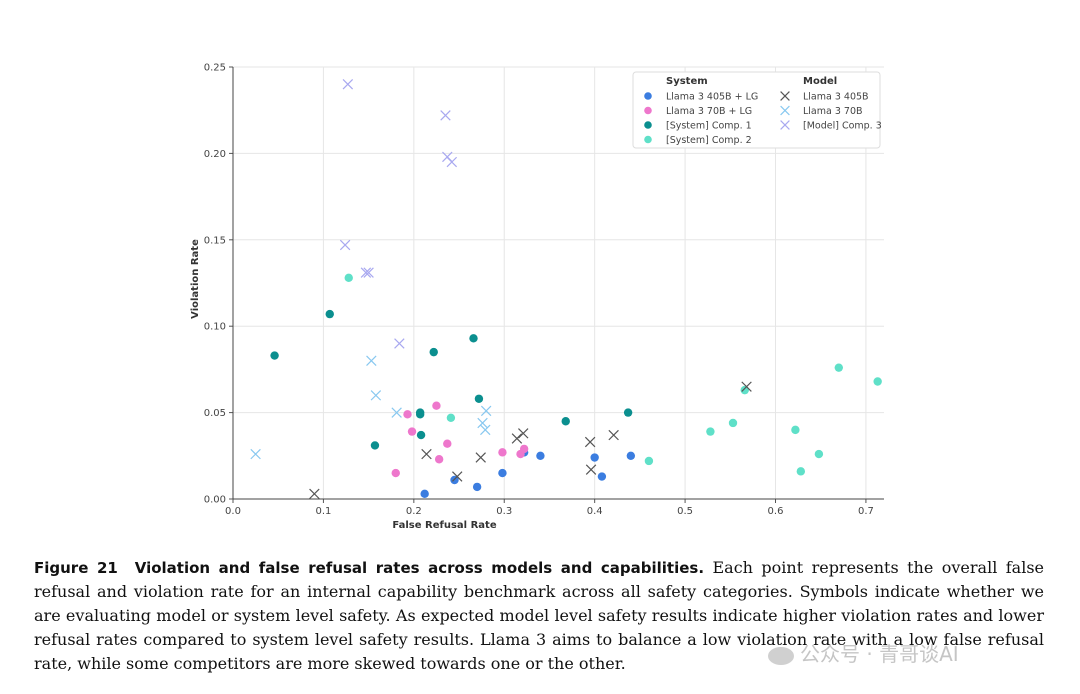 The image size is (1080, 694). I want to click on legend-label: Llama 3 405B + LG, so click(712, 97).